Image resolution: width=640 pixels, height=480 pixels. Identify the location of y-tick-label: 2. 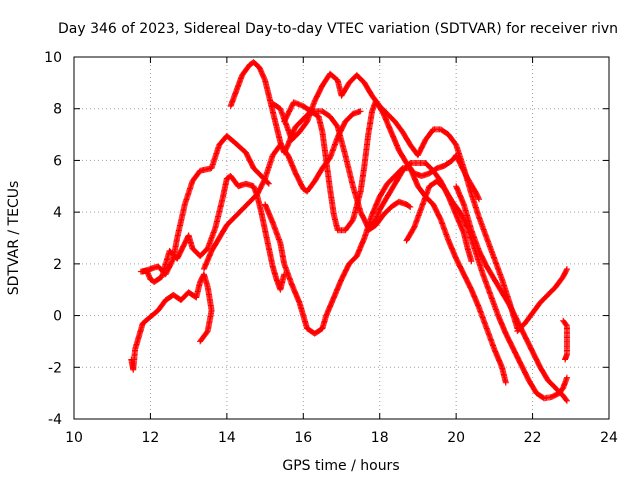
(57, 265).